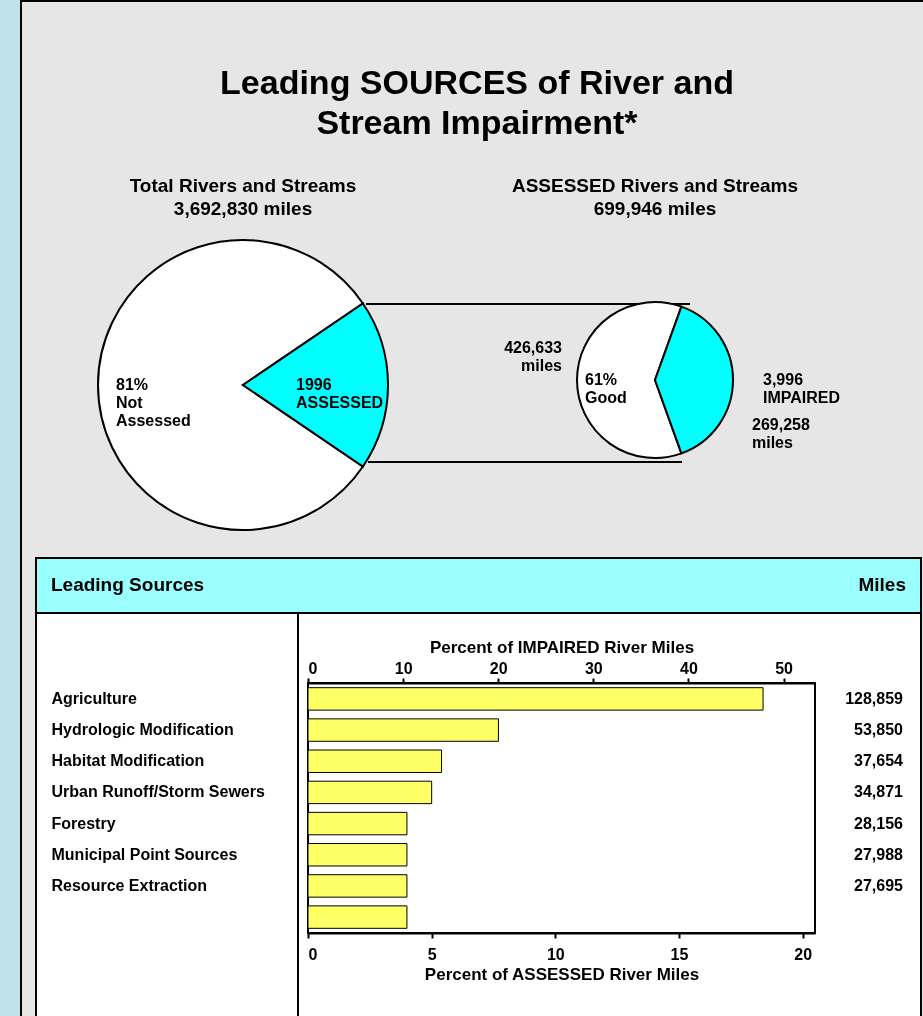 The image size is (923, 1016). Describe the element at coordinates (784, 668) in the screenshot. I see `x2-tick-label: 50` at that location.